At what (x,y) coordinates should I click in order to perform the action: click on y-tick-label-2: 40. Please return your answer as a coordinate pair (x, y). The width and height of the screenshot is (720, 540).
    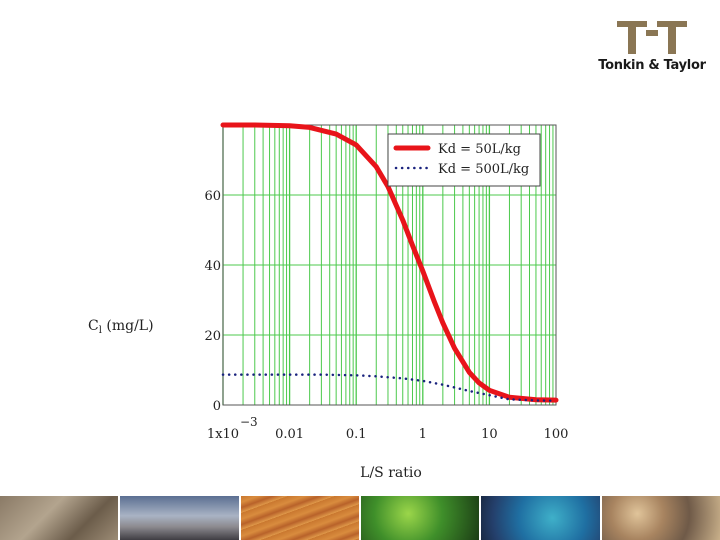
    Looking at the image, I should click on (212, 266).